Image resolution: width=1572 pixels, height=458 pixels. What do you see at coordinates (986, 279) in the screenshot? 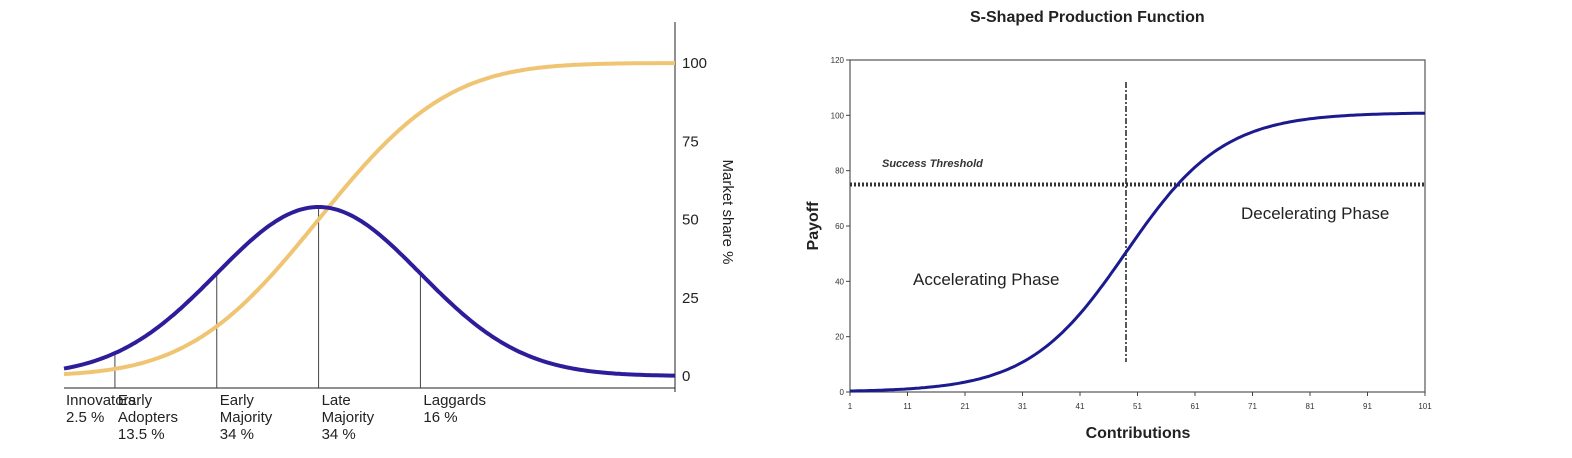
I see `accelerating-phase-label: Accelerating Phase` at bounding box center [986, 279].